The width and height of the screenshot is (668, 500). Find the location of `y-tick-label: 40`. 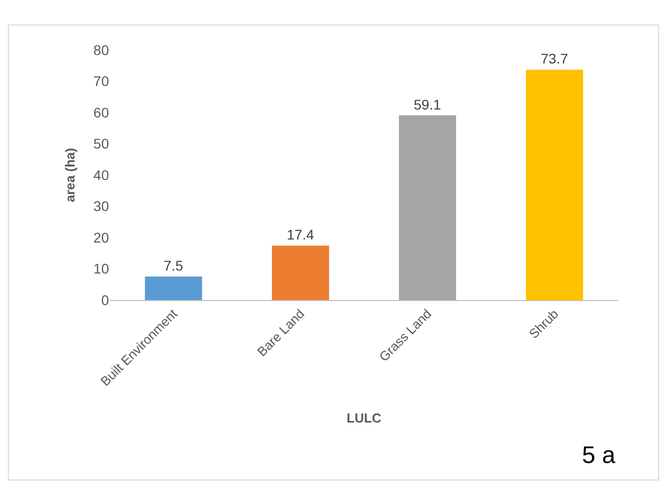

y-tick-label: 40 is located at coordinates (101, 174).